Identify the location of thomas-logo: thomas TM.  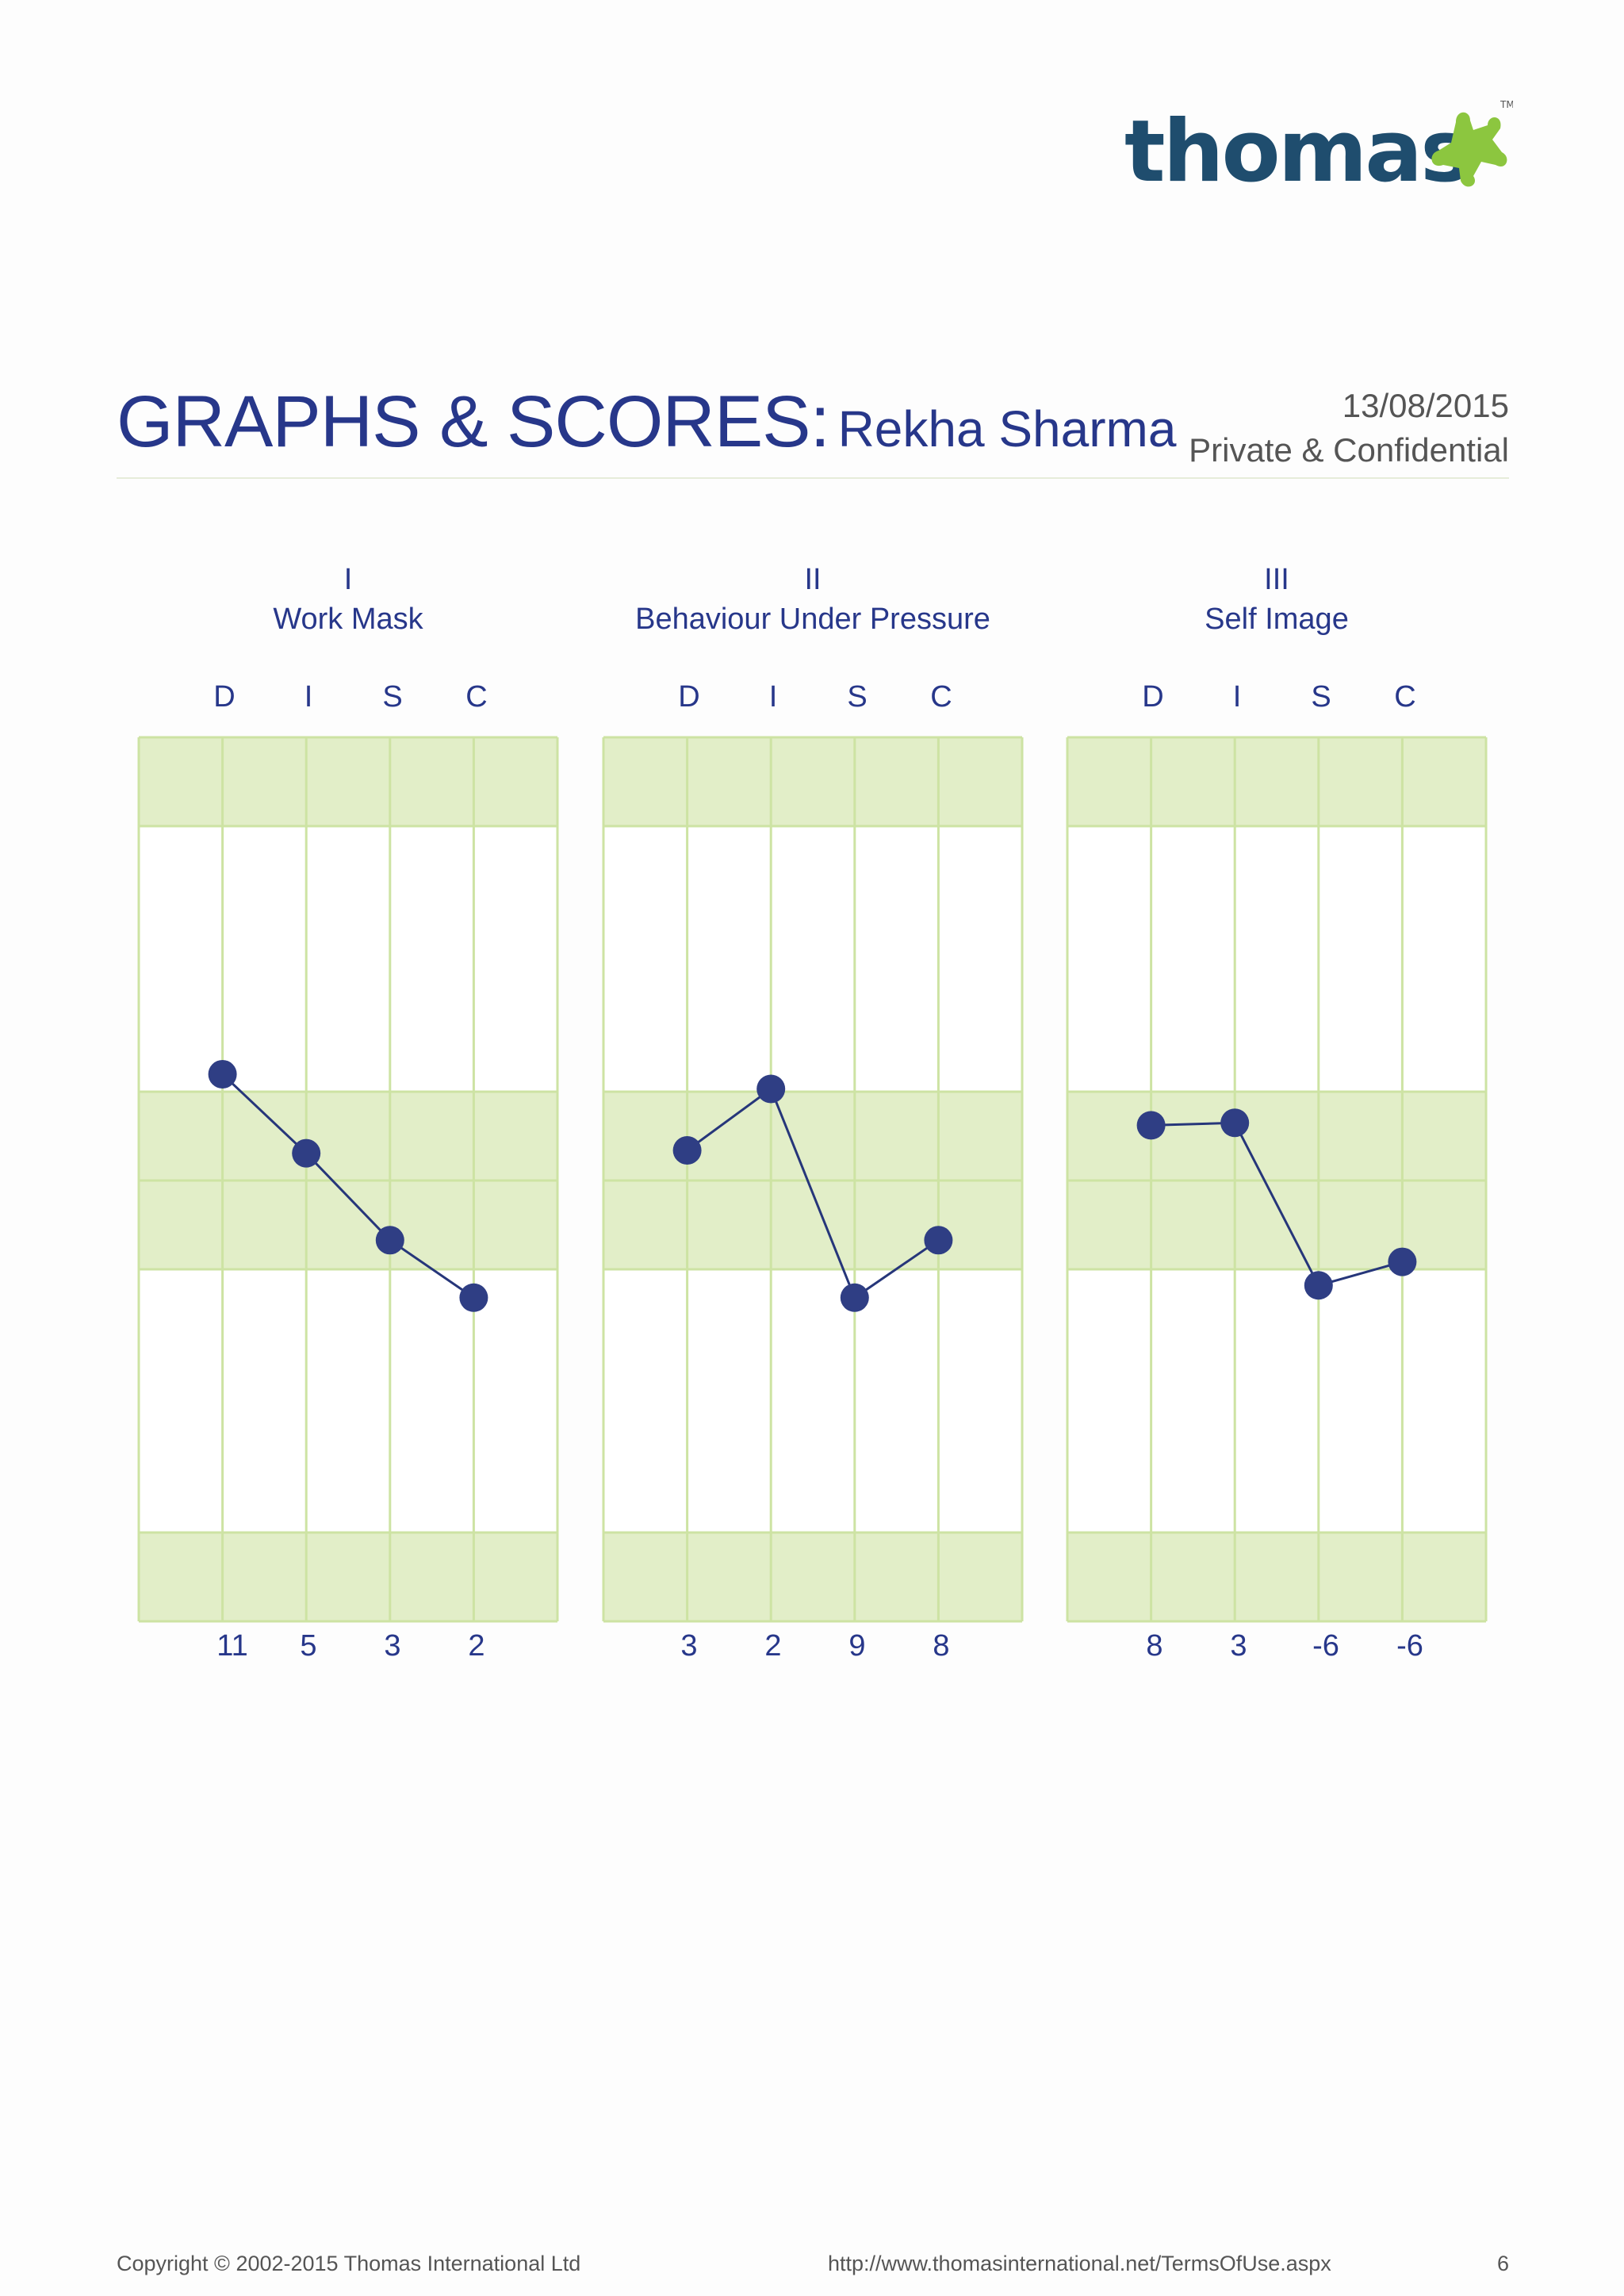
(1318, 153).